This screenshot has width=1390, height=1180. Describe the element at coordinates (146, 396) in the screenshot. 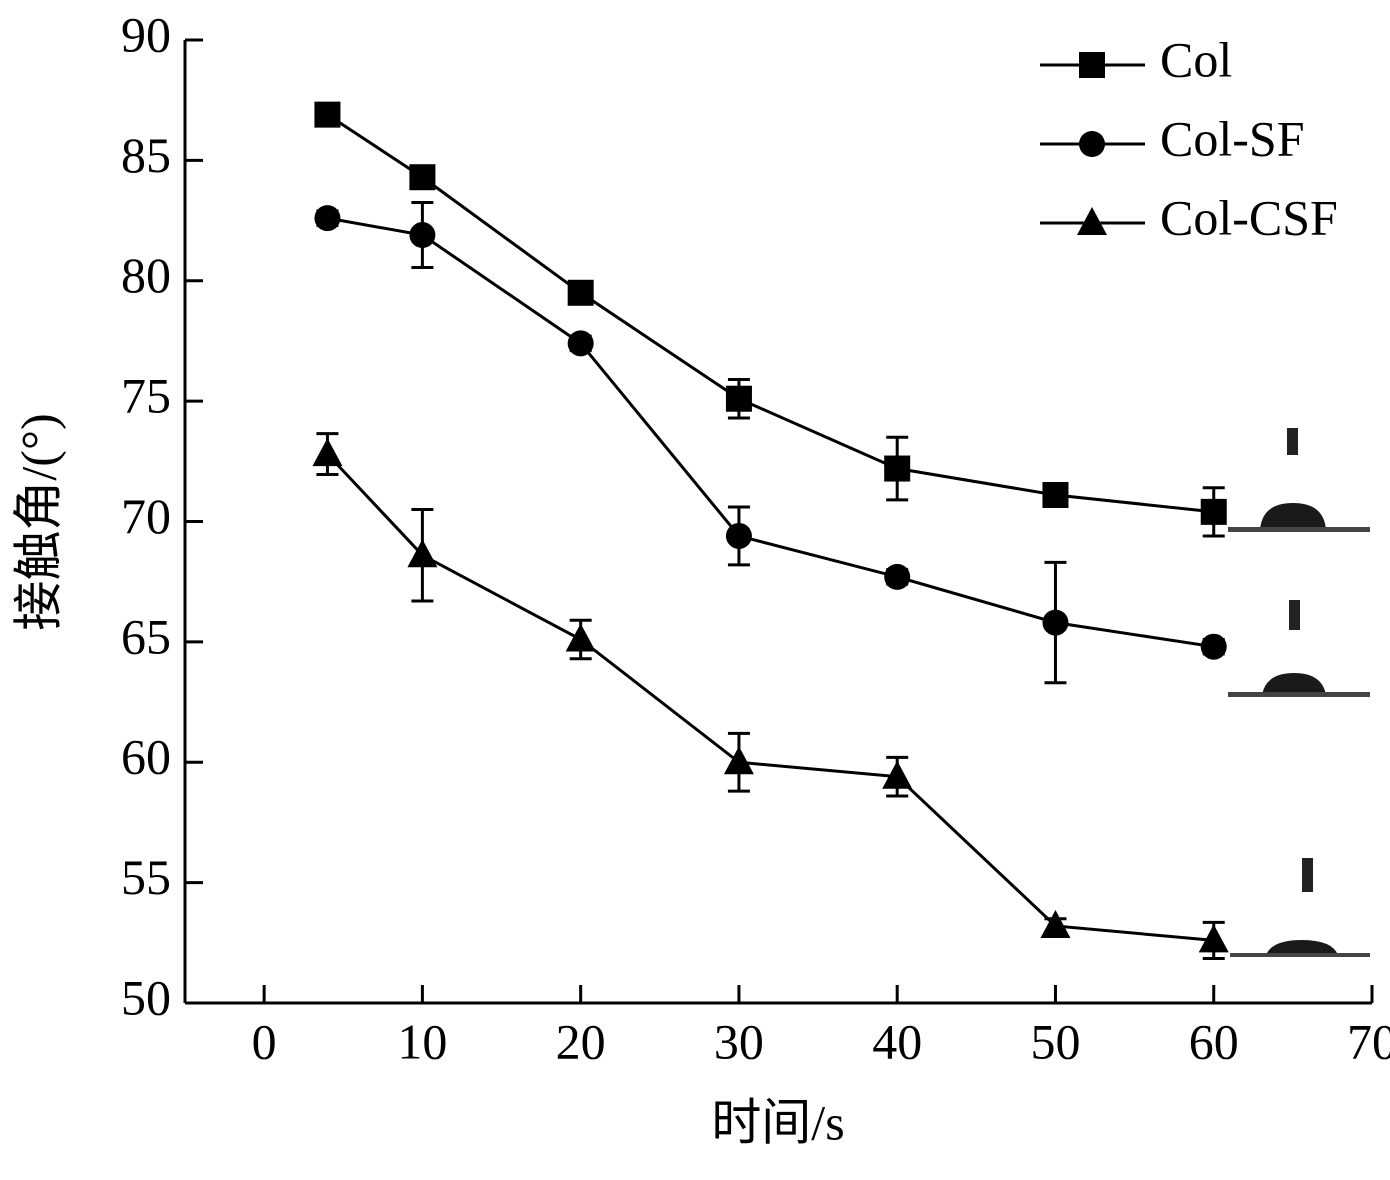

I see `y-tick-label: 75` at that location.